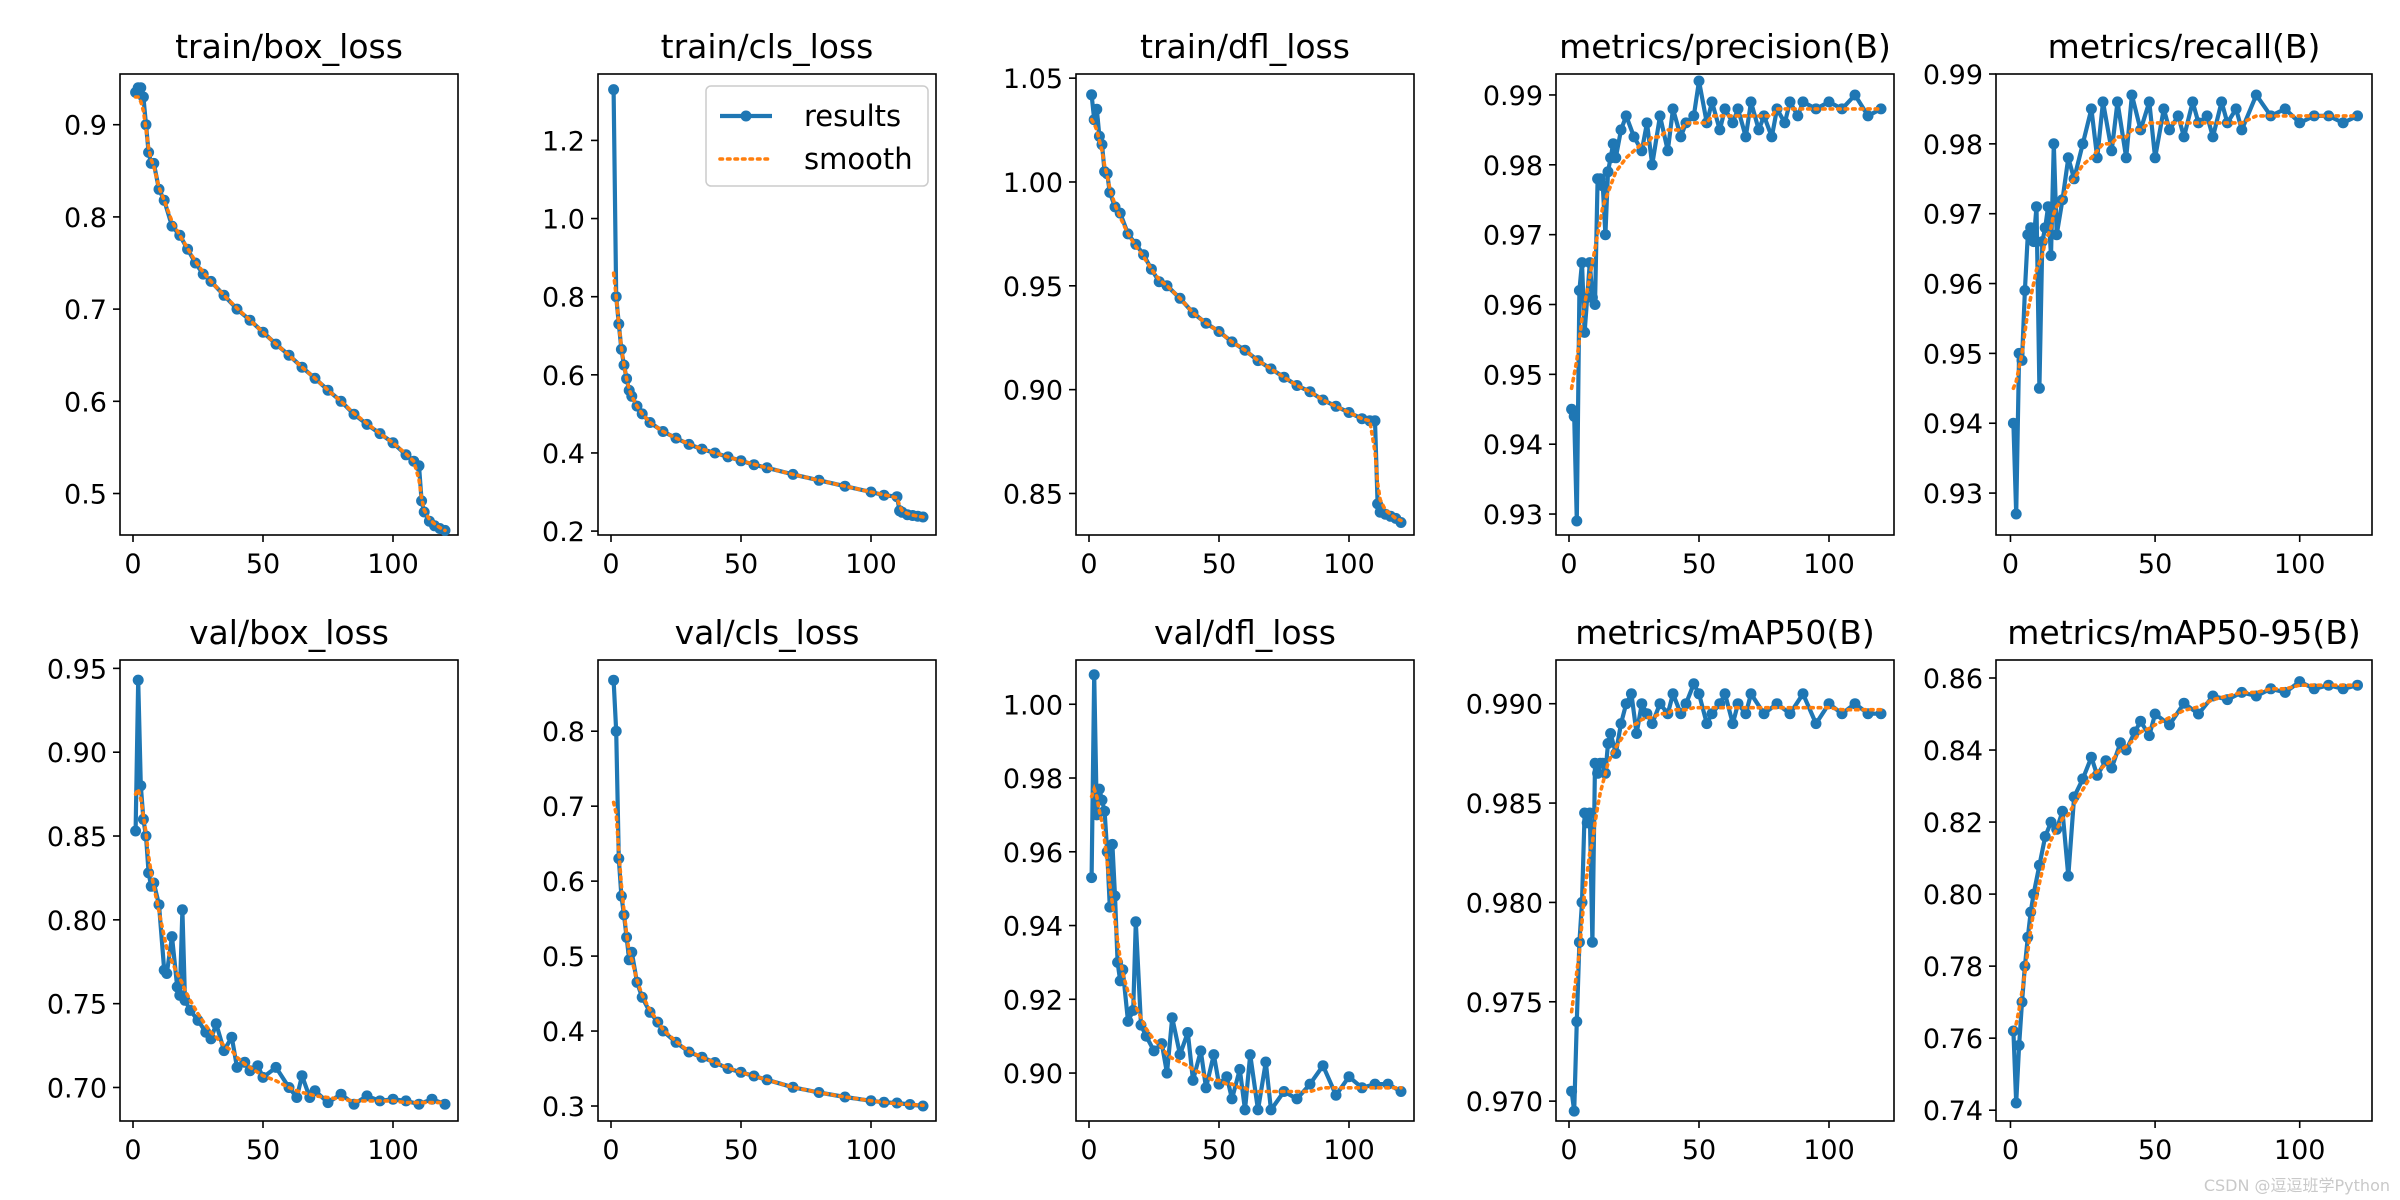  Describe the element at coordinates (1504, 1003) in the screenshot. I see `y-tick-label: 0.975` at that location.